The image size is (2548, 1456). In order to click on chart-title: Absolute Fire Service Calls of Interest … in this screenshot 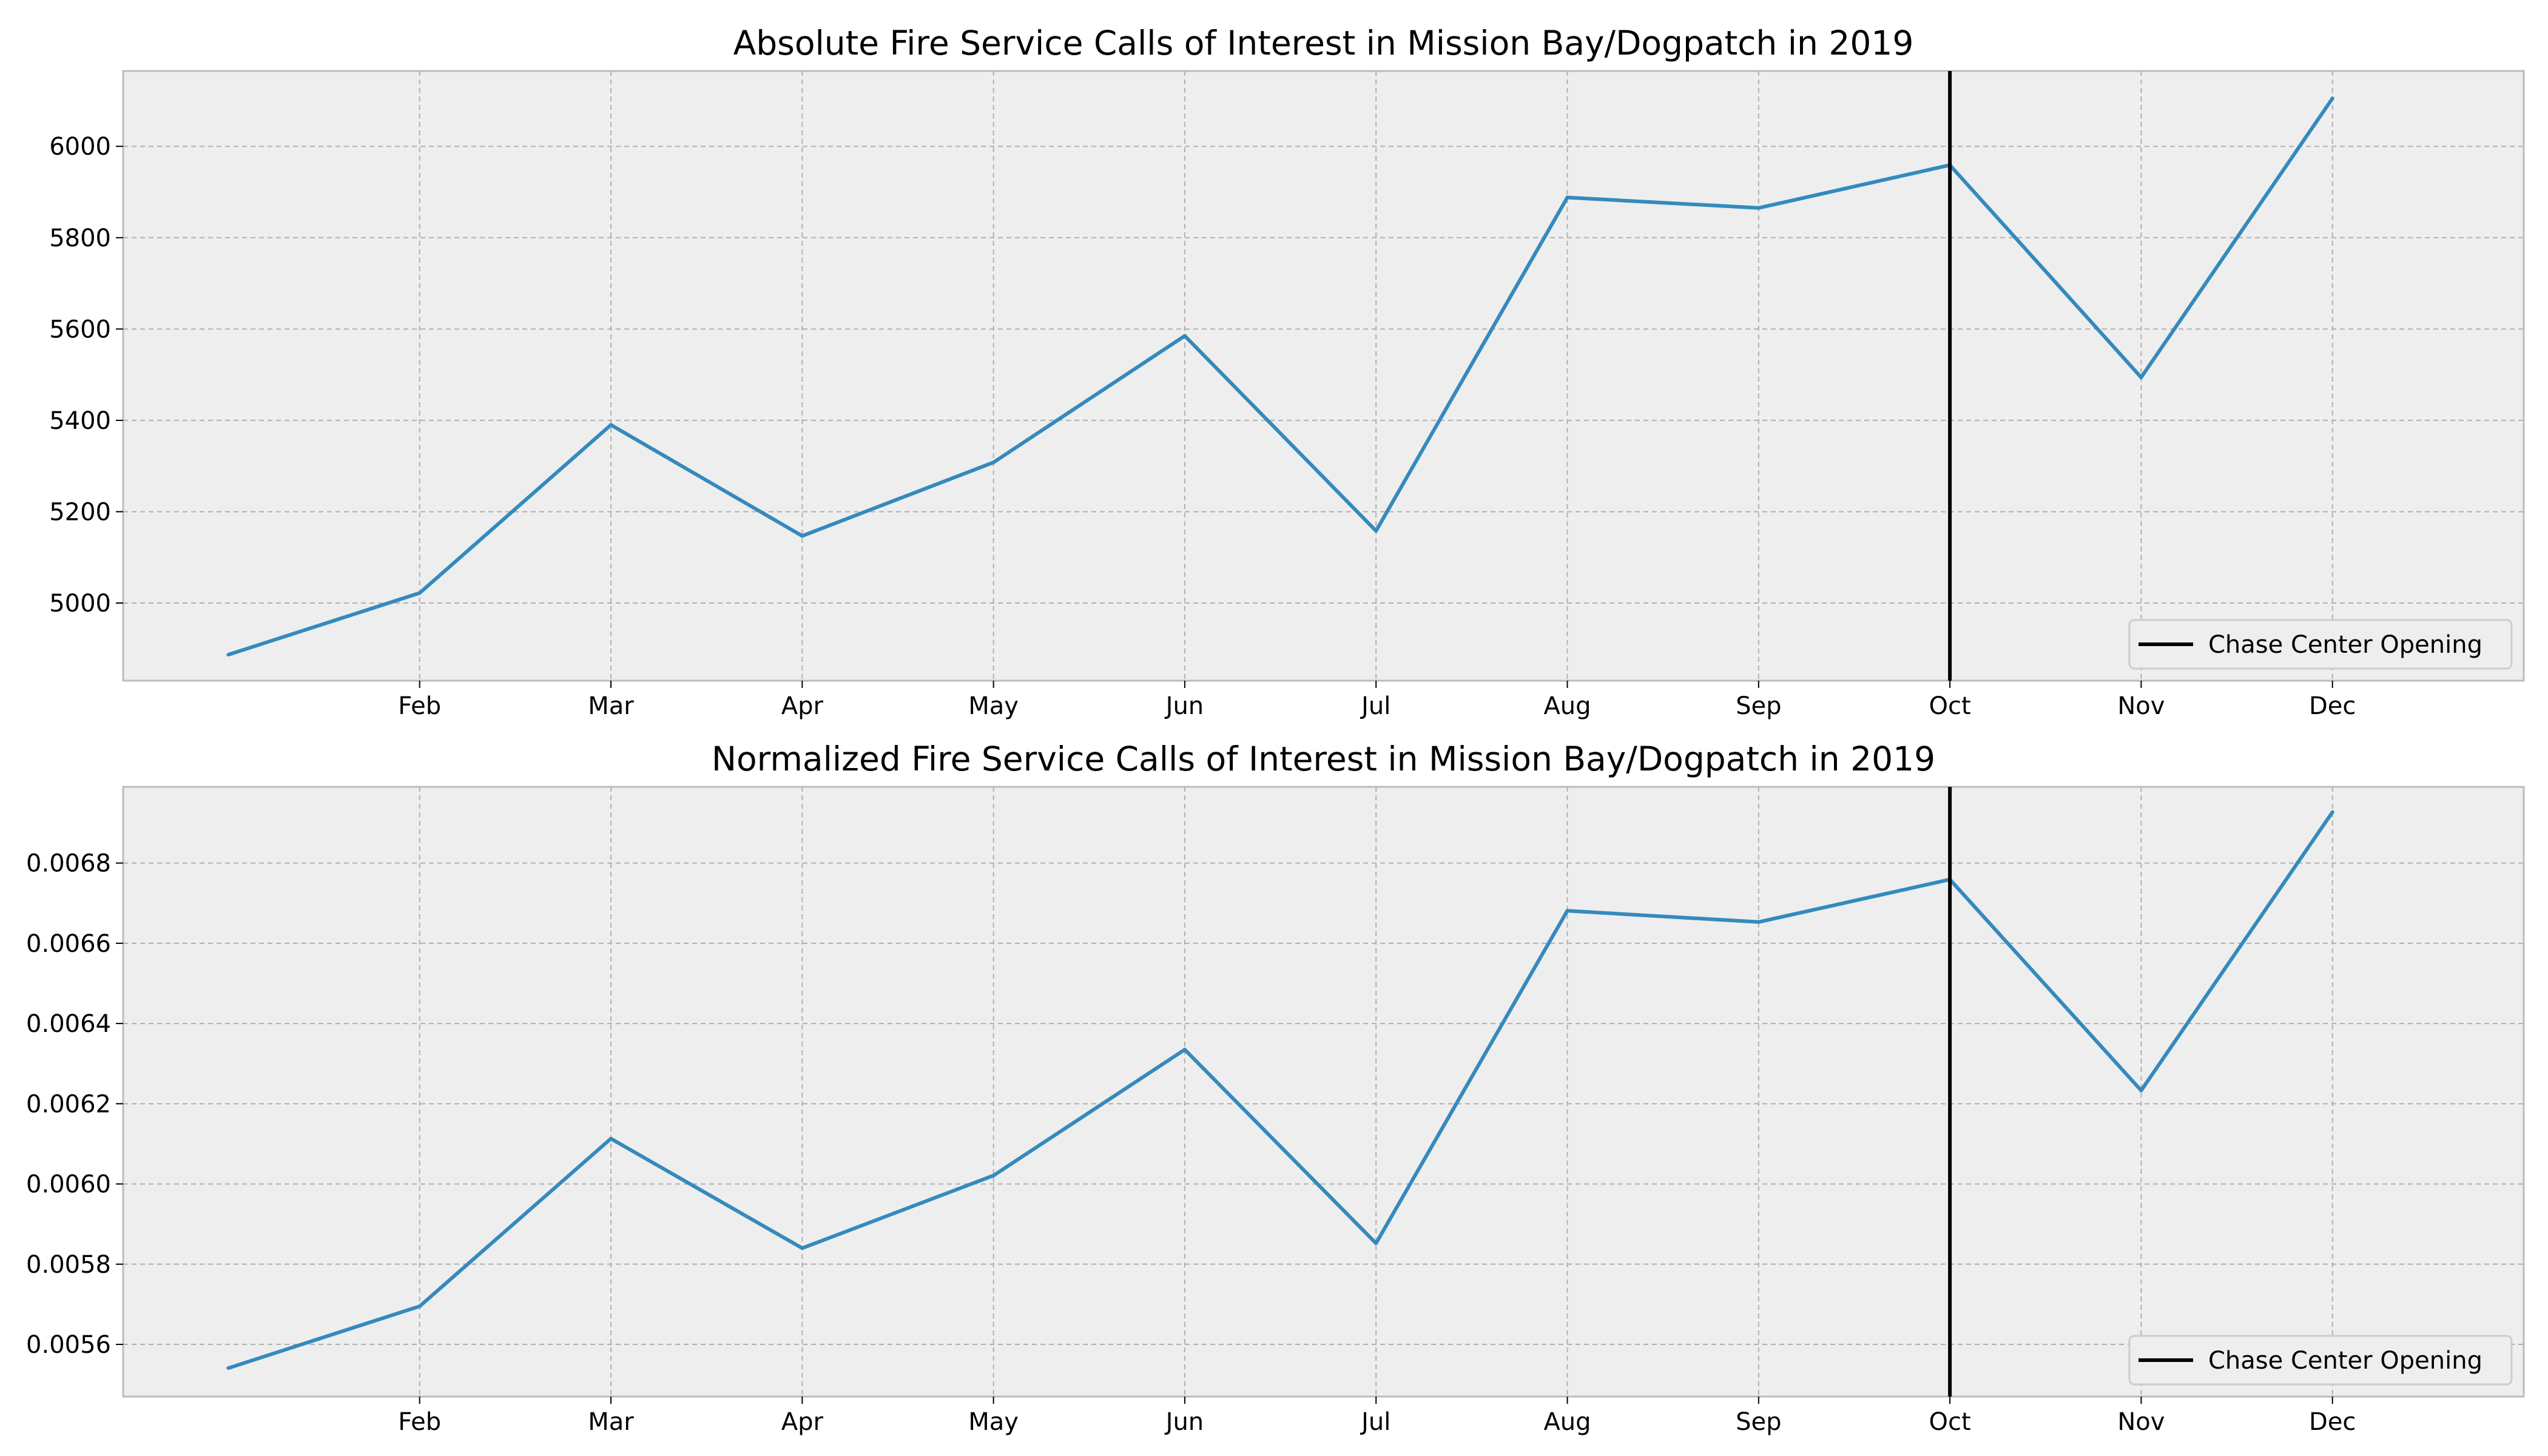, I will do `click(1323, 43)`.